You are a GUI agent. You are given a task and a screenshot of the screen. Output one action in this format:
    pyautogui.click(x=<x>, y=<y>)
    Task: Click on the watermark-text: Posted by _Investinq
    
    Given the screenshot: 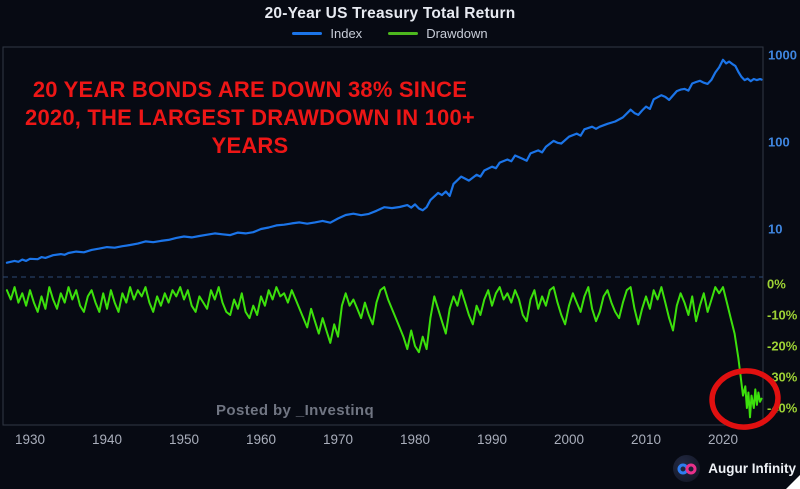 What is the action you would take?
    pyautogui.click(x=295, y=410)
    